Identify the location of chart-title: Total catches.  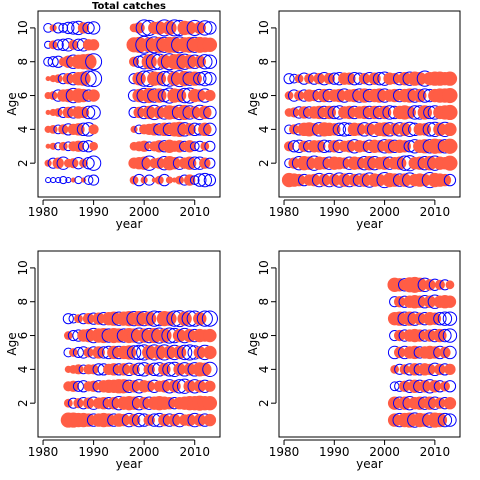
(129, 6).